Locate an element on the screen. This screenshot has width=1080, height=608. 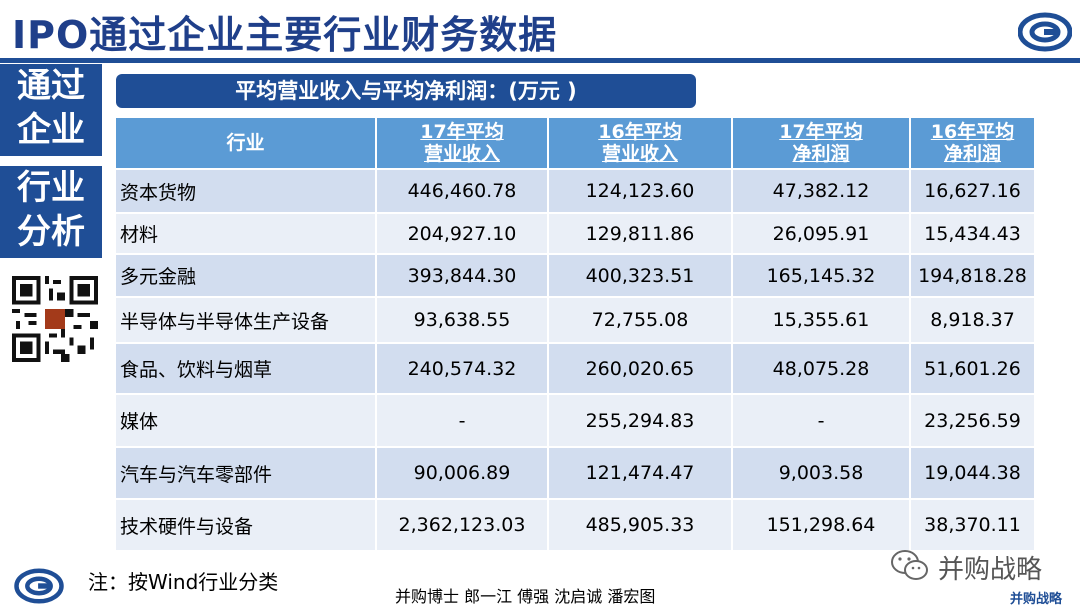
sidebar-block-1: 通过企业 is located at coordinates (51, 110).